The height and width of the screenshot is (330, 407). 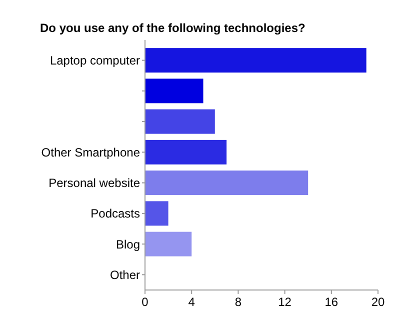 I want to click on chart-title: Do you use any of the following technologies?, so click(x=173, y=28).